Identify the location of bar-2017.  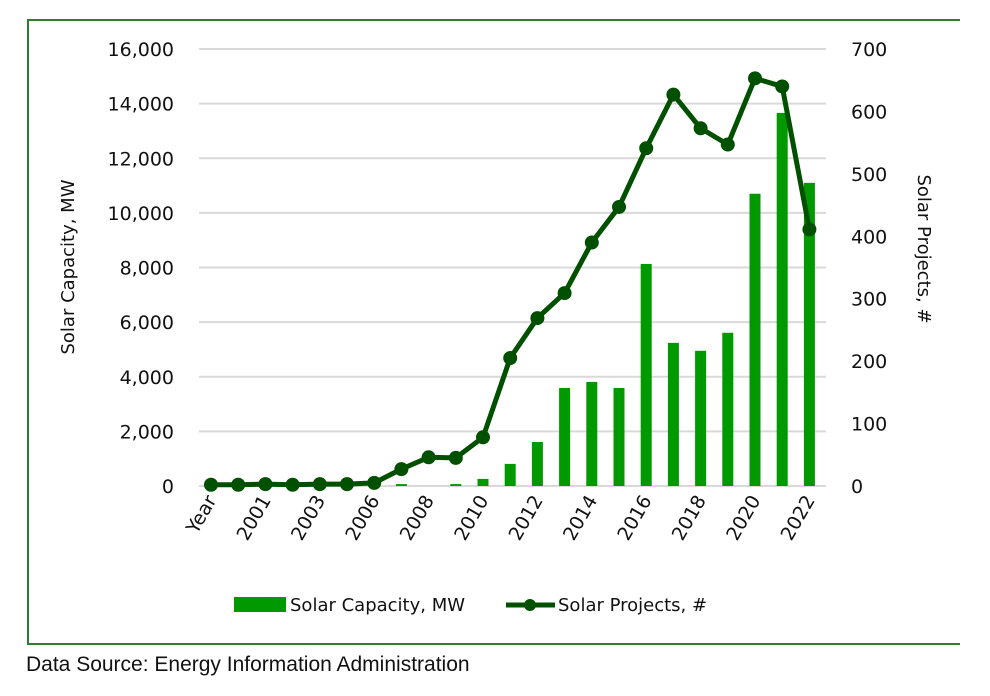
(673, 414).